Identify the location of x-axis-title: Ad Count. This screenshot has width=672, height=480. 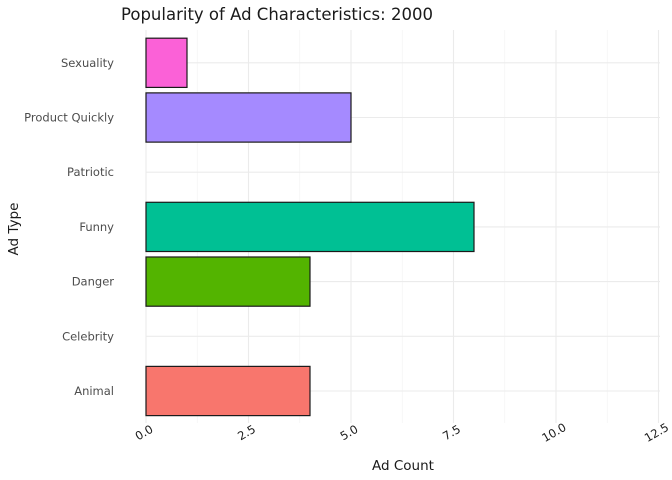
(403, 466).